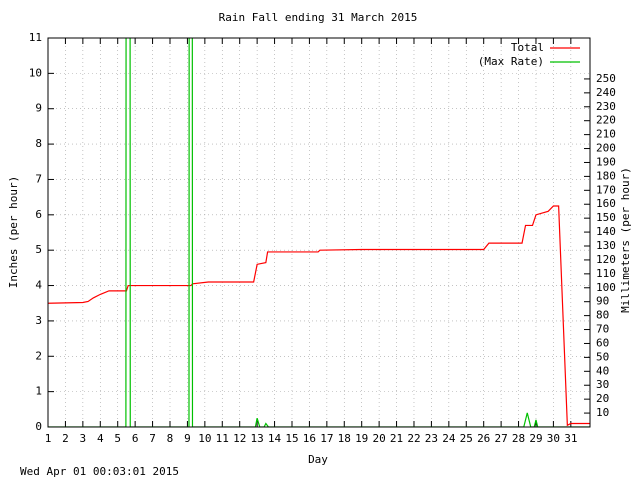 The image size is (640, 480). Describe the element at coordinates (535, 438) in the screenshot. I see `x-tick-label: 29` at that location.